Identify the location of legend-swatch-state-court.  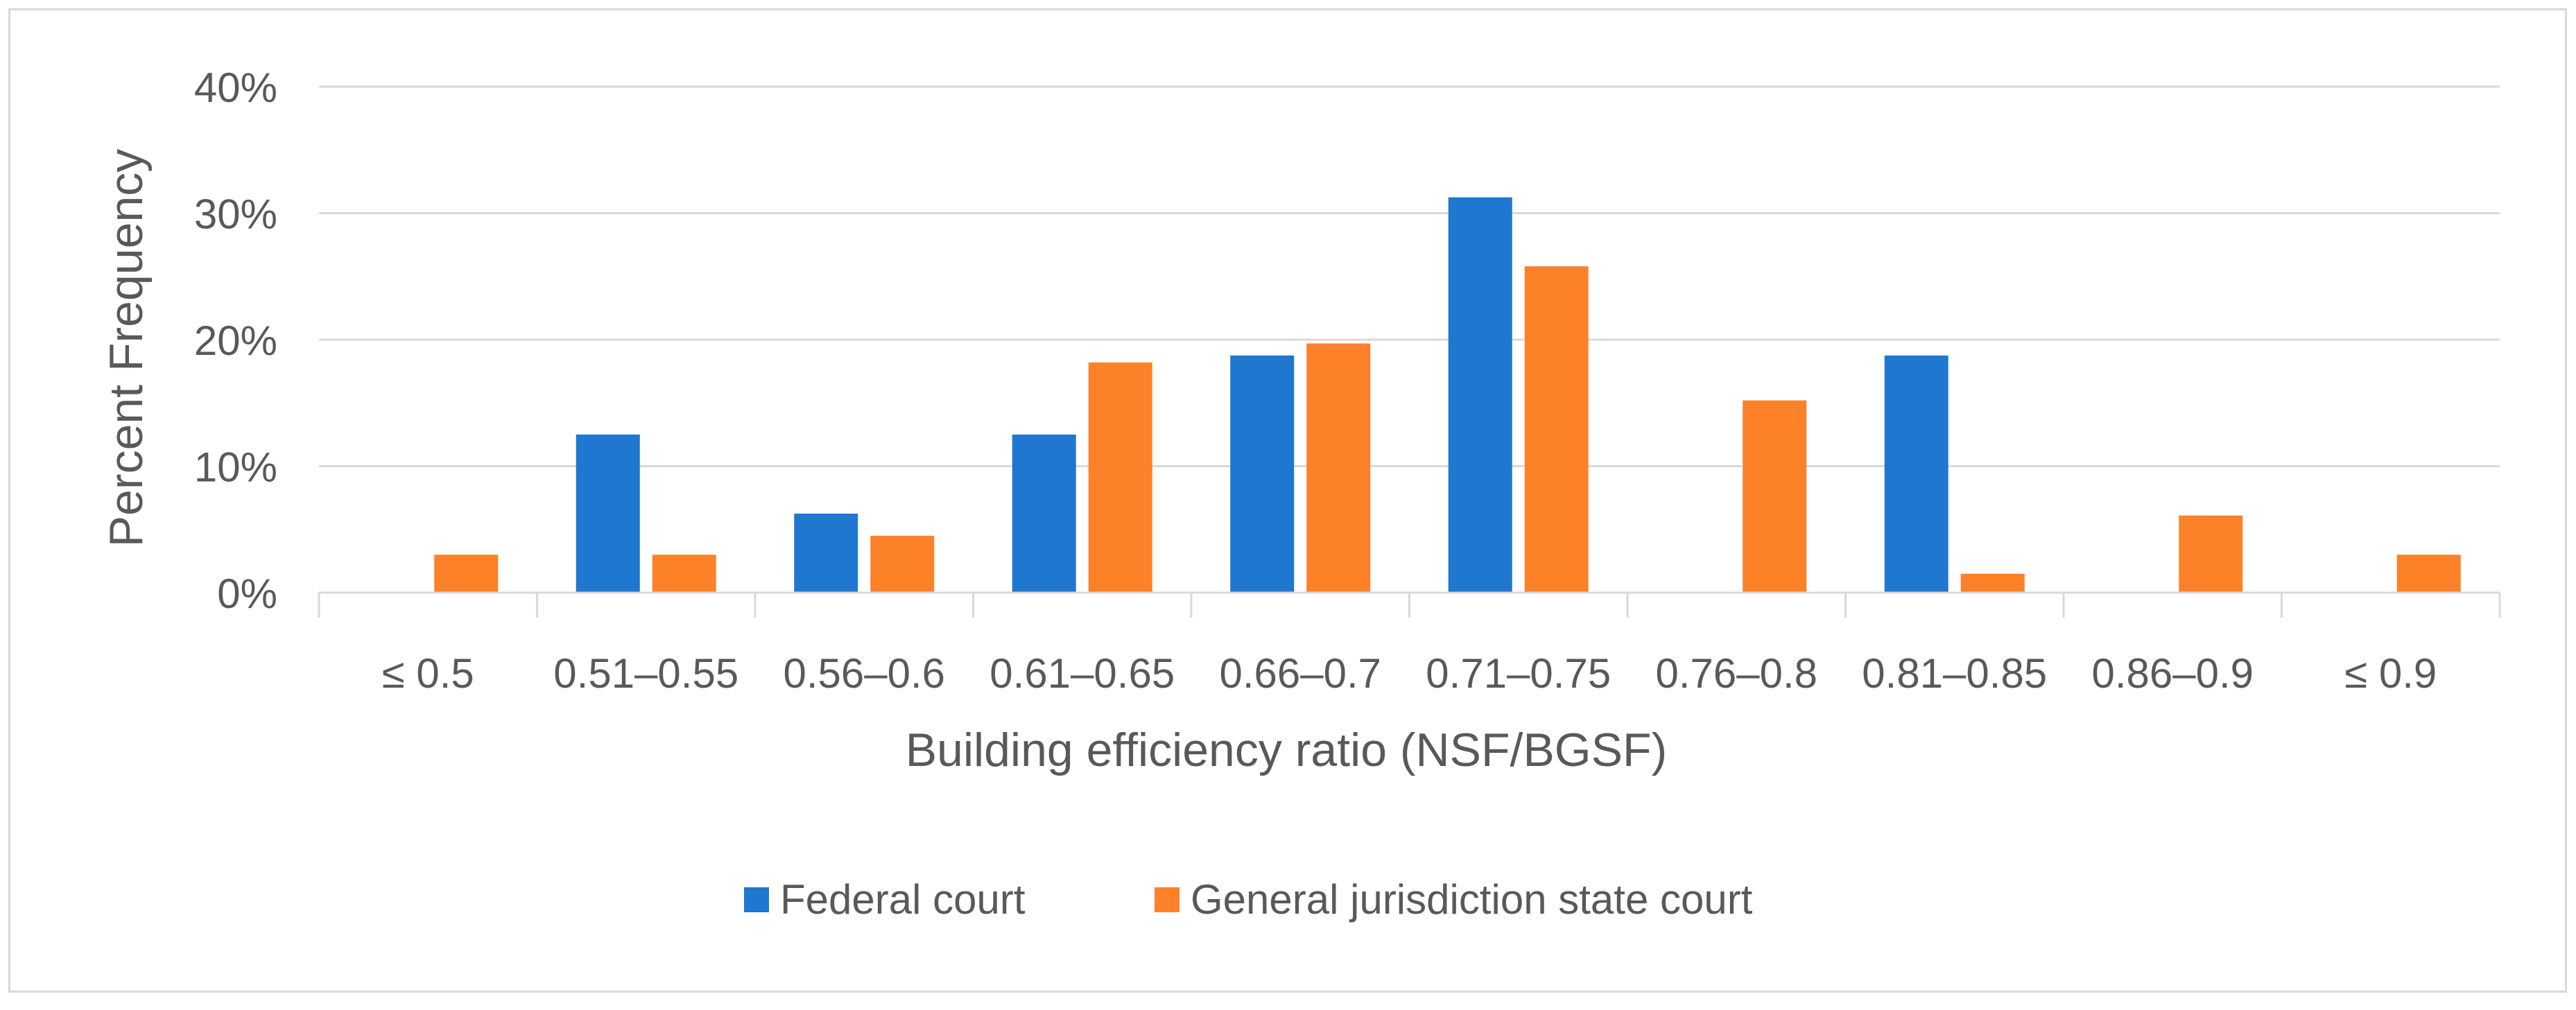
(1167, 899).